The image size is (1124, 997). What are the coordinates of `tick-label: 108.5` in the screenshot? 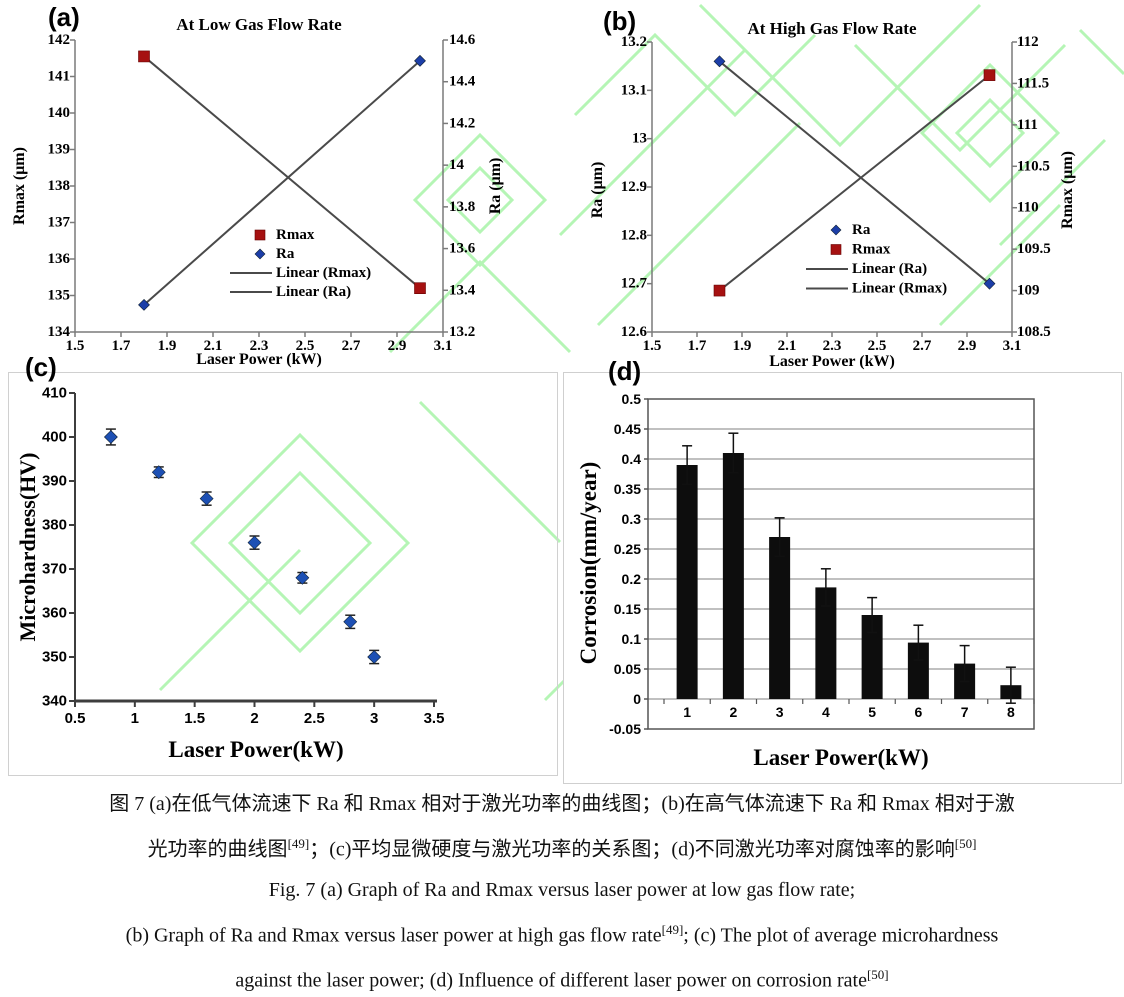 It's located at (1034, 332).